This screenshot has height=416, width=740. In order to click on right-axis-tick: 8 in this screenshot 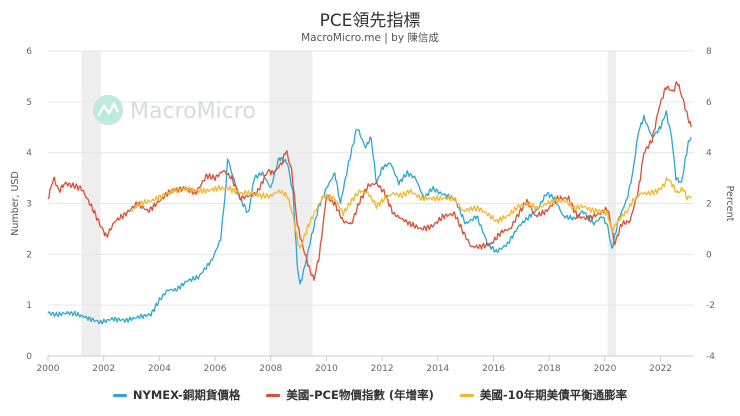, I will do `click(709, 52)`.